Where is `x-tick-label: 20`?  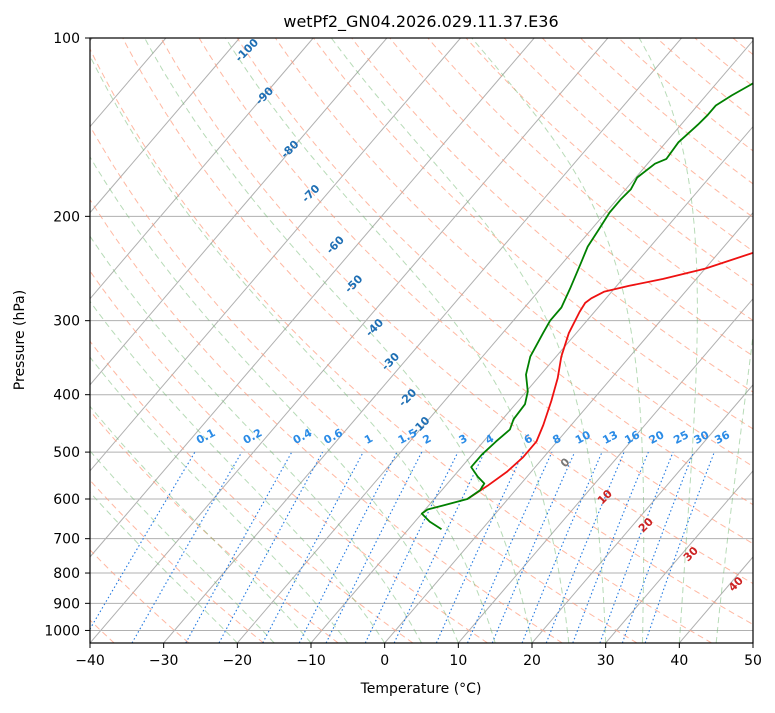
x-tick-label: 20 is located at coordinates (532, 661).